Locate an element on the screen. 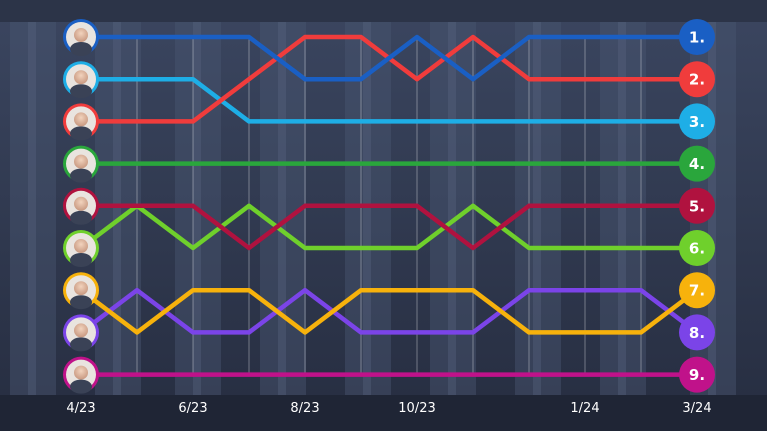 The image size is (767, 431). rank-label: 1. is located at coordinates (697, 38).